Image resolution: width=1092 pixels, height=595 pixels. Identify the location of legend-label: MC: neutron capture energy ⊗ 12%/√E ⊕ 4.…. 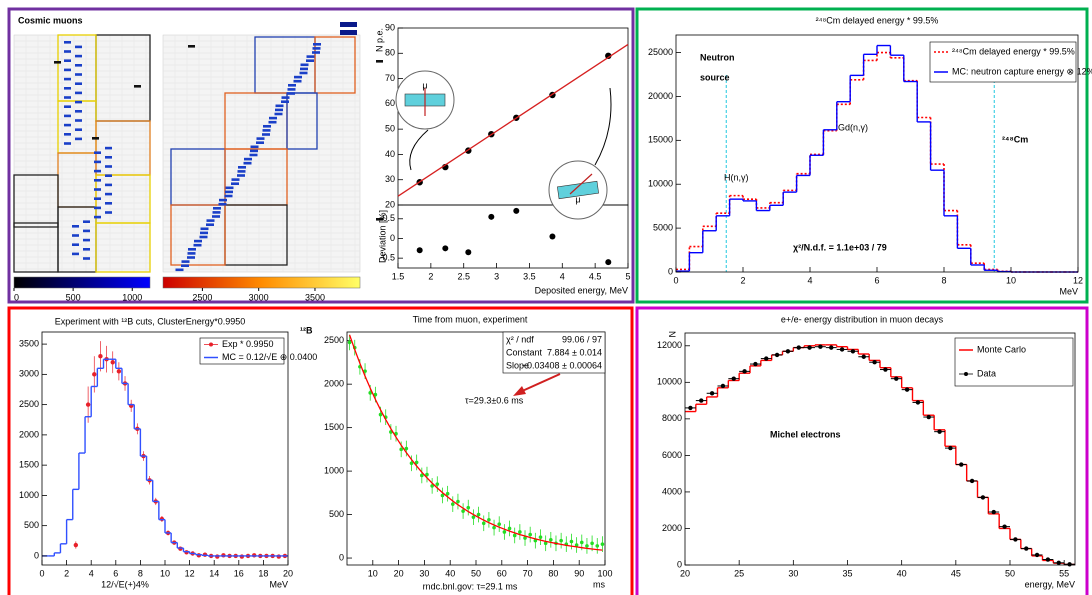
(1022, 71).